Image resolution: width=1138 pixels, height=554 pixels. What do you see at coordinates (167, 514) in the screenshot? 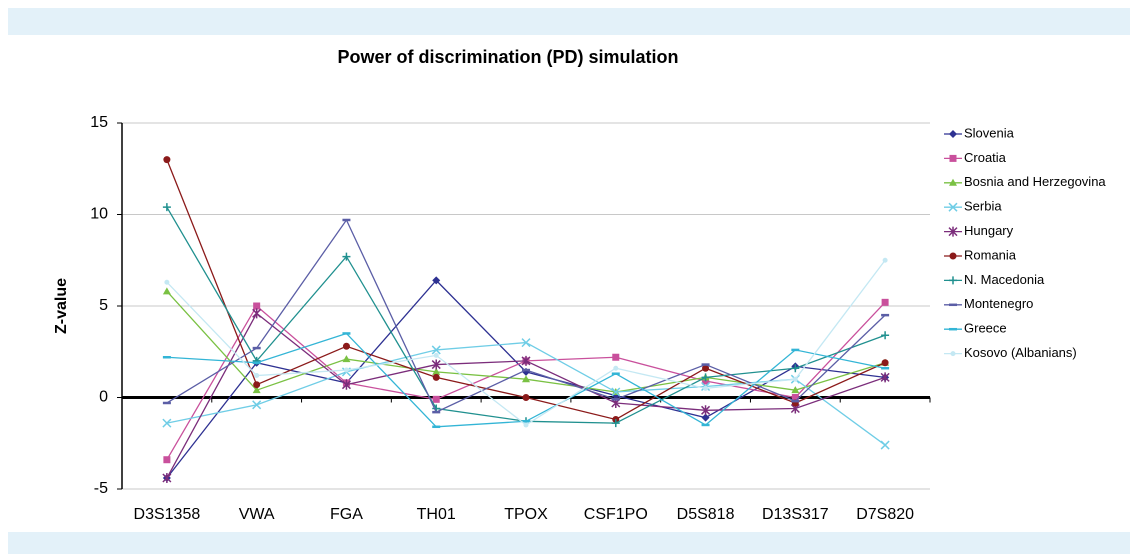
I see `x-tick-label: D3S1358` at bounding box center [167, 514].